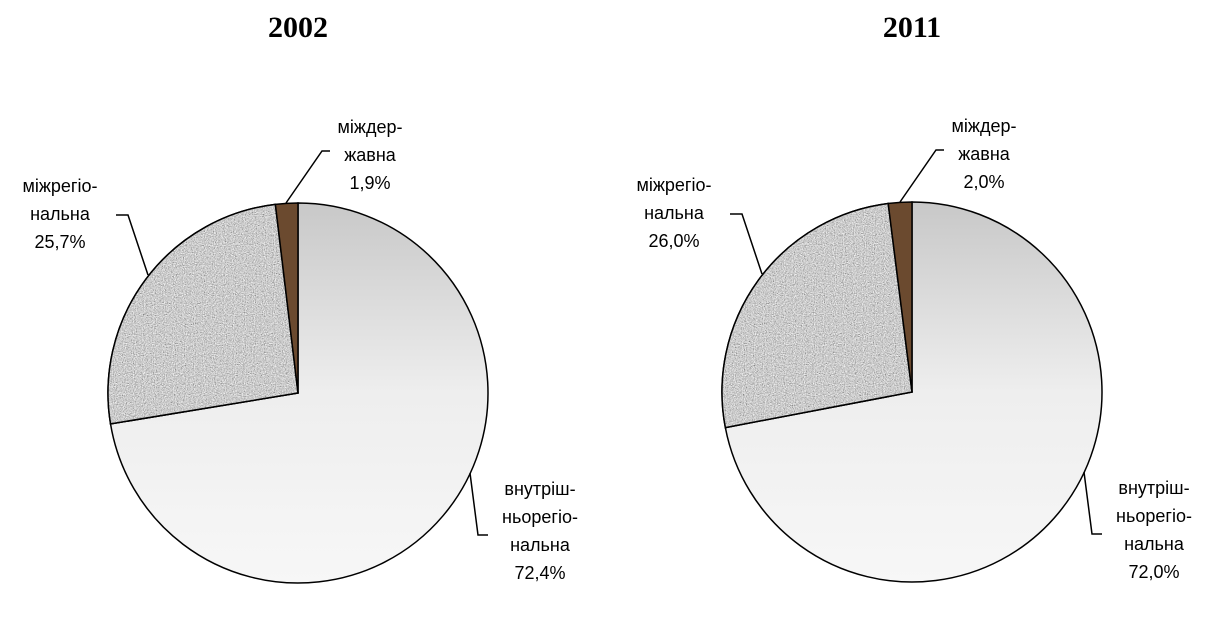 This screenshot has height=619, width=1206. What do you see at coordinates (900, 297) in the screenshot?
I see `pie-slice` at bounding box center [900, 297].